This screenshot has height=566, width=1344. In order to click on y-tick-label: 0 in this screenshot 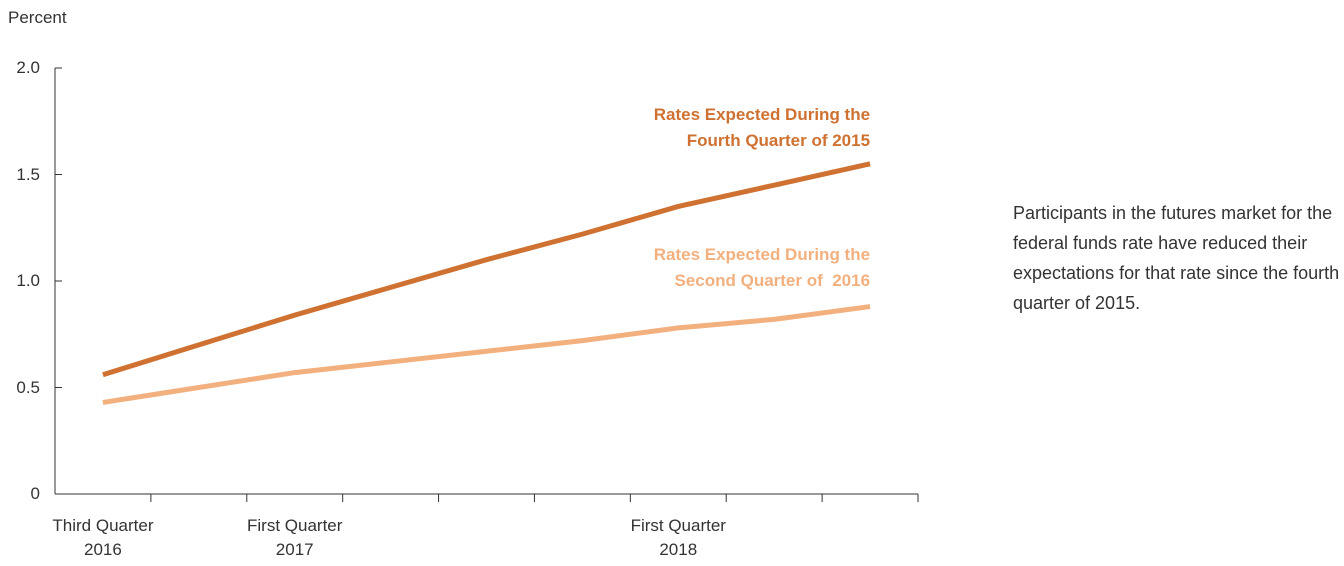, I will do `click(35, 493)`.